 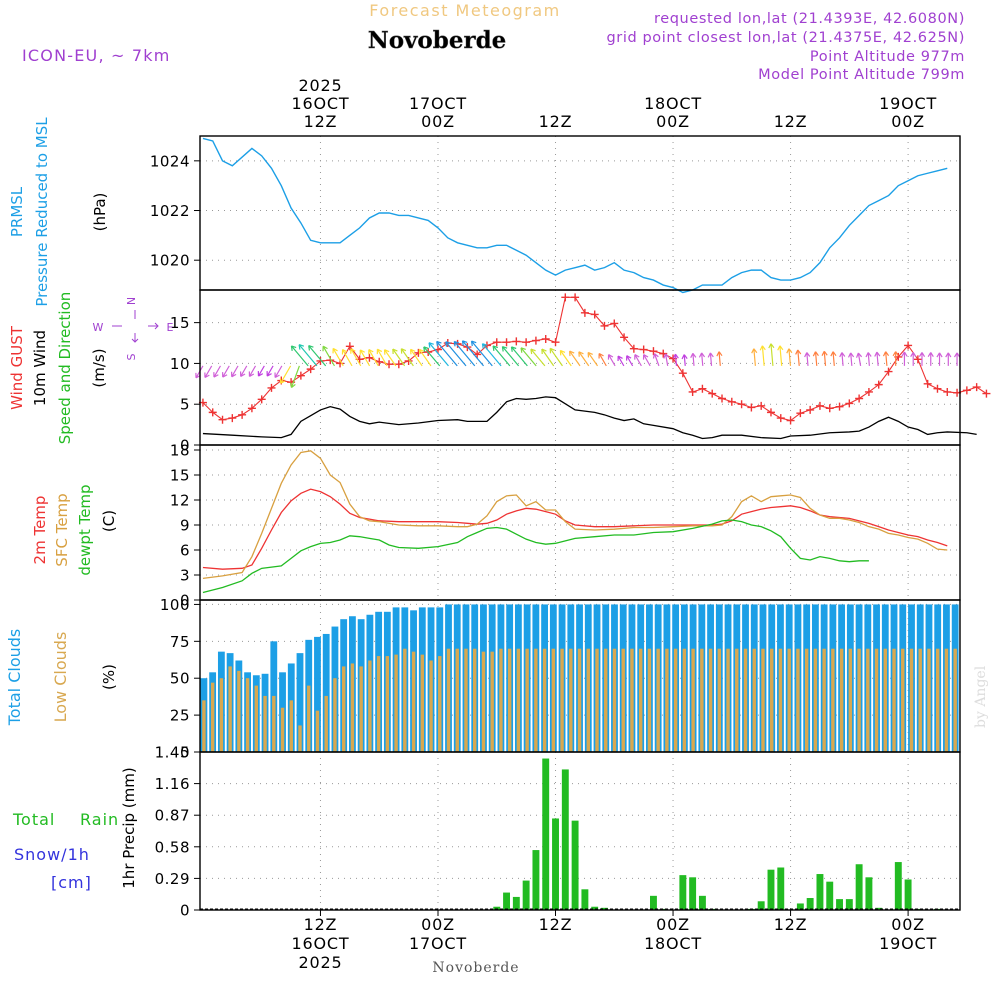 What do you see at coordinates (71, 882) in the screenshot?
I see `snow-unit: [cm]` at bounding box center [71, 882].